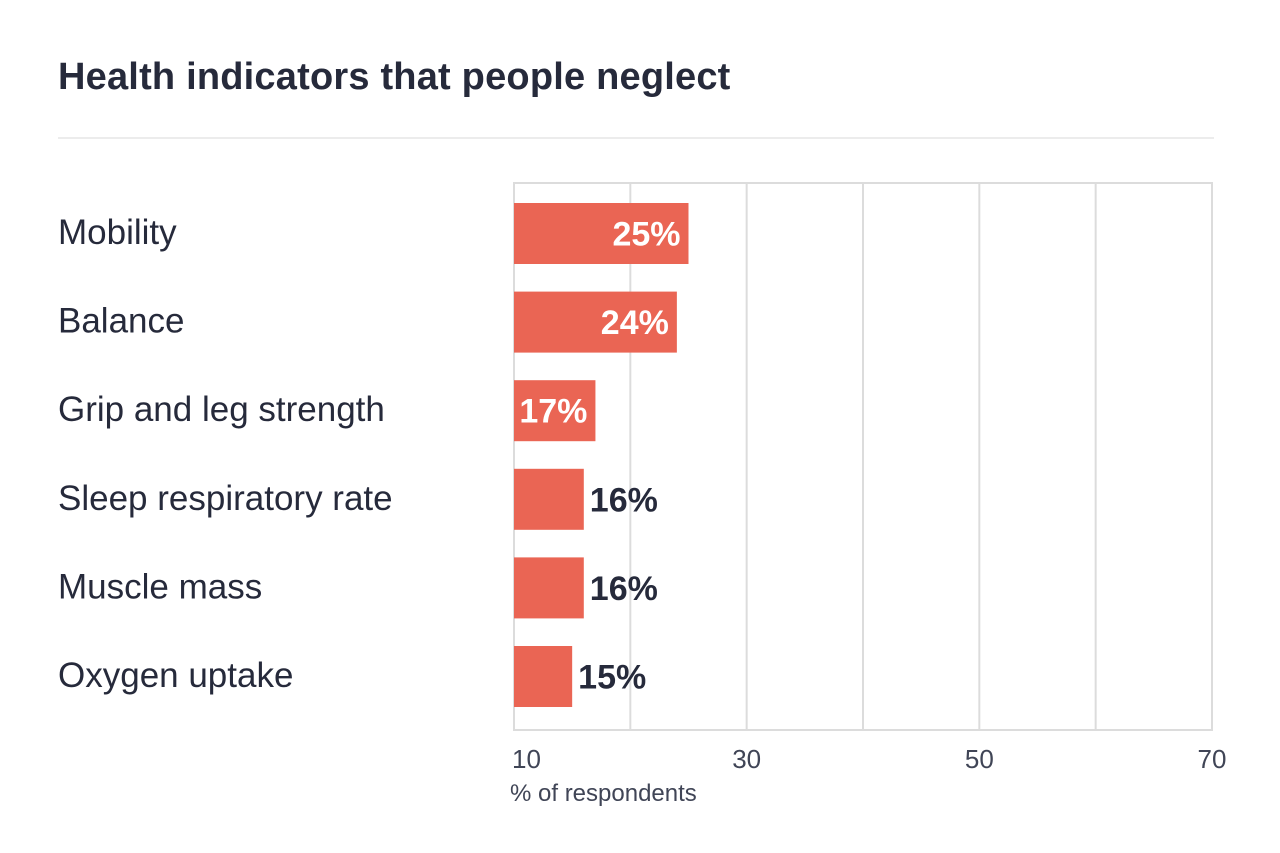 Image resolution: width=1280 pixels, height=853 pixels. What do you see at coordinates (612, 678) in the screenshot?
I see `value-label: 15%` at bounding box center [612, 678].